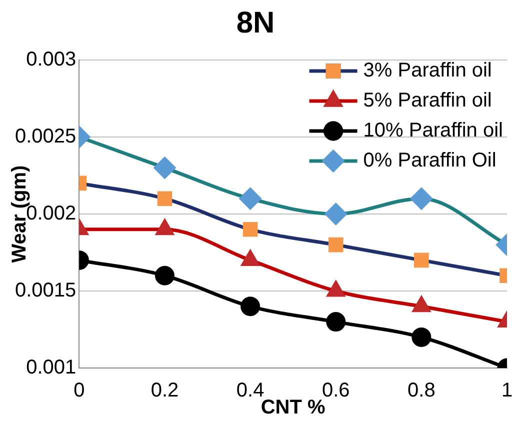  Describe the element at coordinates (507, 391) in the screenshot. I see `x-tick-label: 1` at that location.